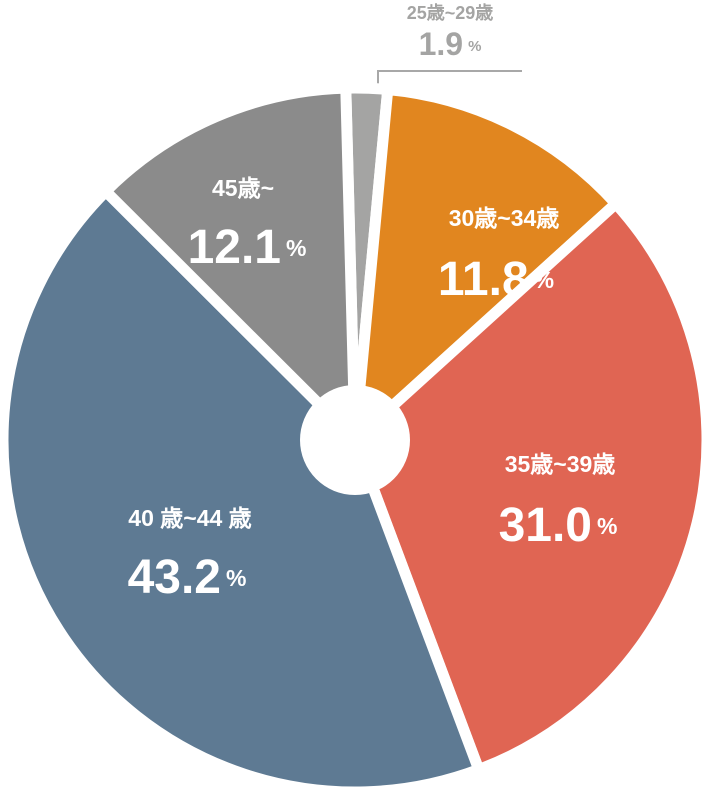  Describe the element at coordinates (441, 44) in the screenshot. I see `value-number: 1.9` at that location.